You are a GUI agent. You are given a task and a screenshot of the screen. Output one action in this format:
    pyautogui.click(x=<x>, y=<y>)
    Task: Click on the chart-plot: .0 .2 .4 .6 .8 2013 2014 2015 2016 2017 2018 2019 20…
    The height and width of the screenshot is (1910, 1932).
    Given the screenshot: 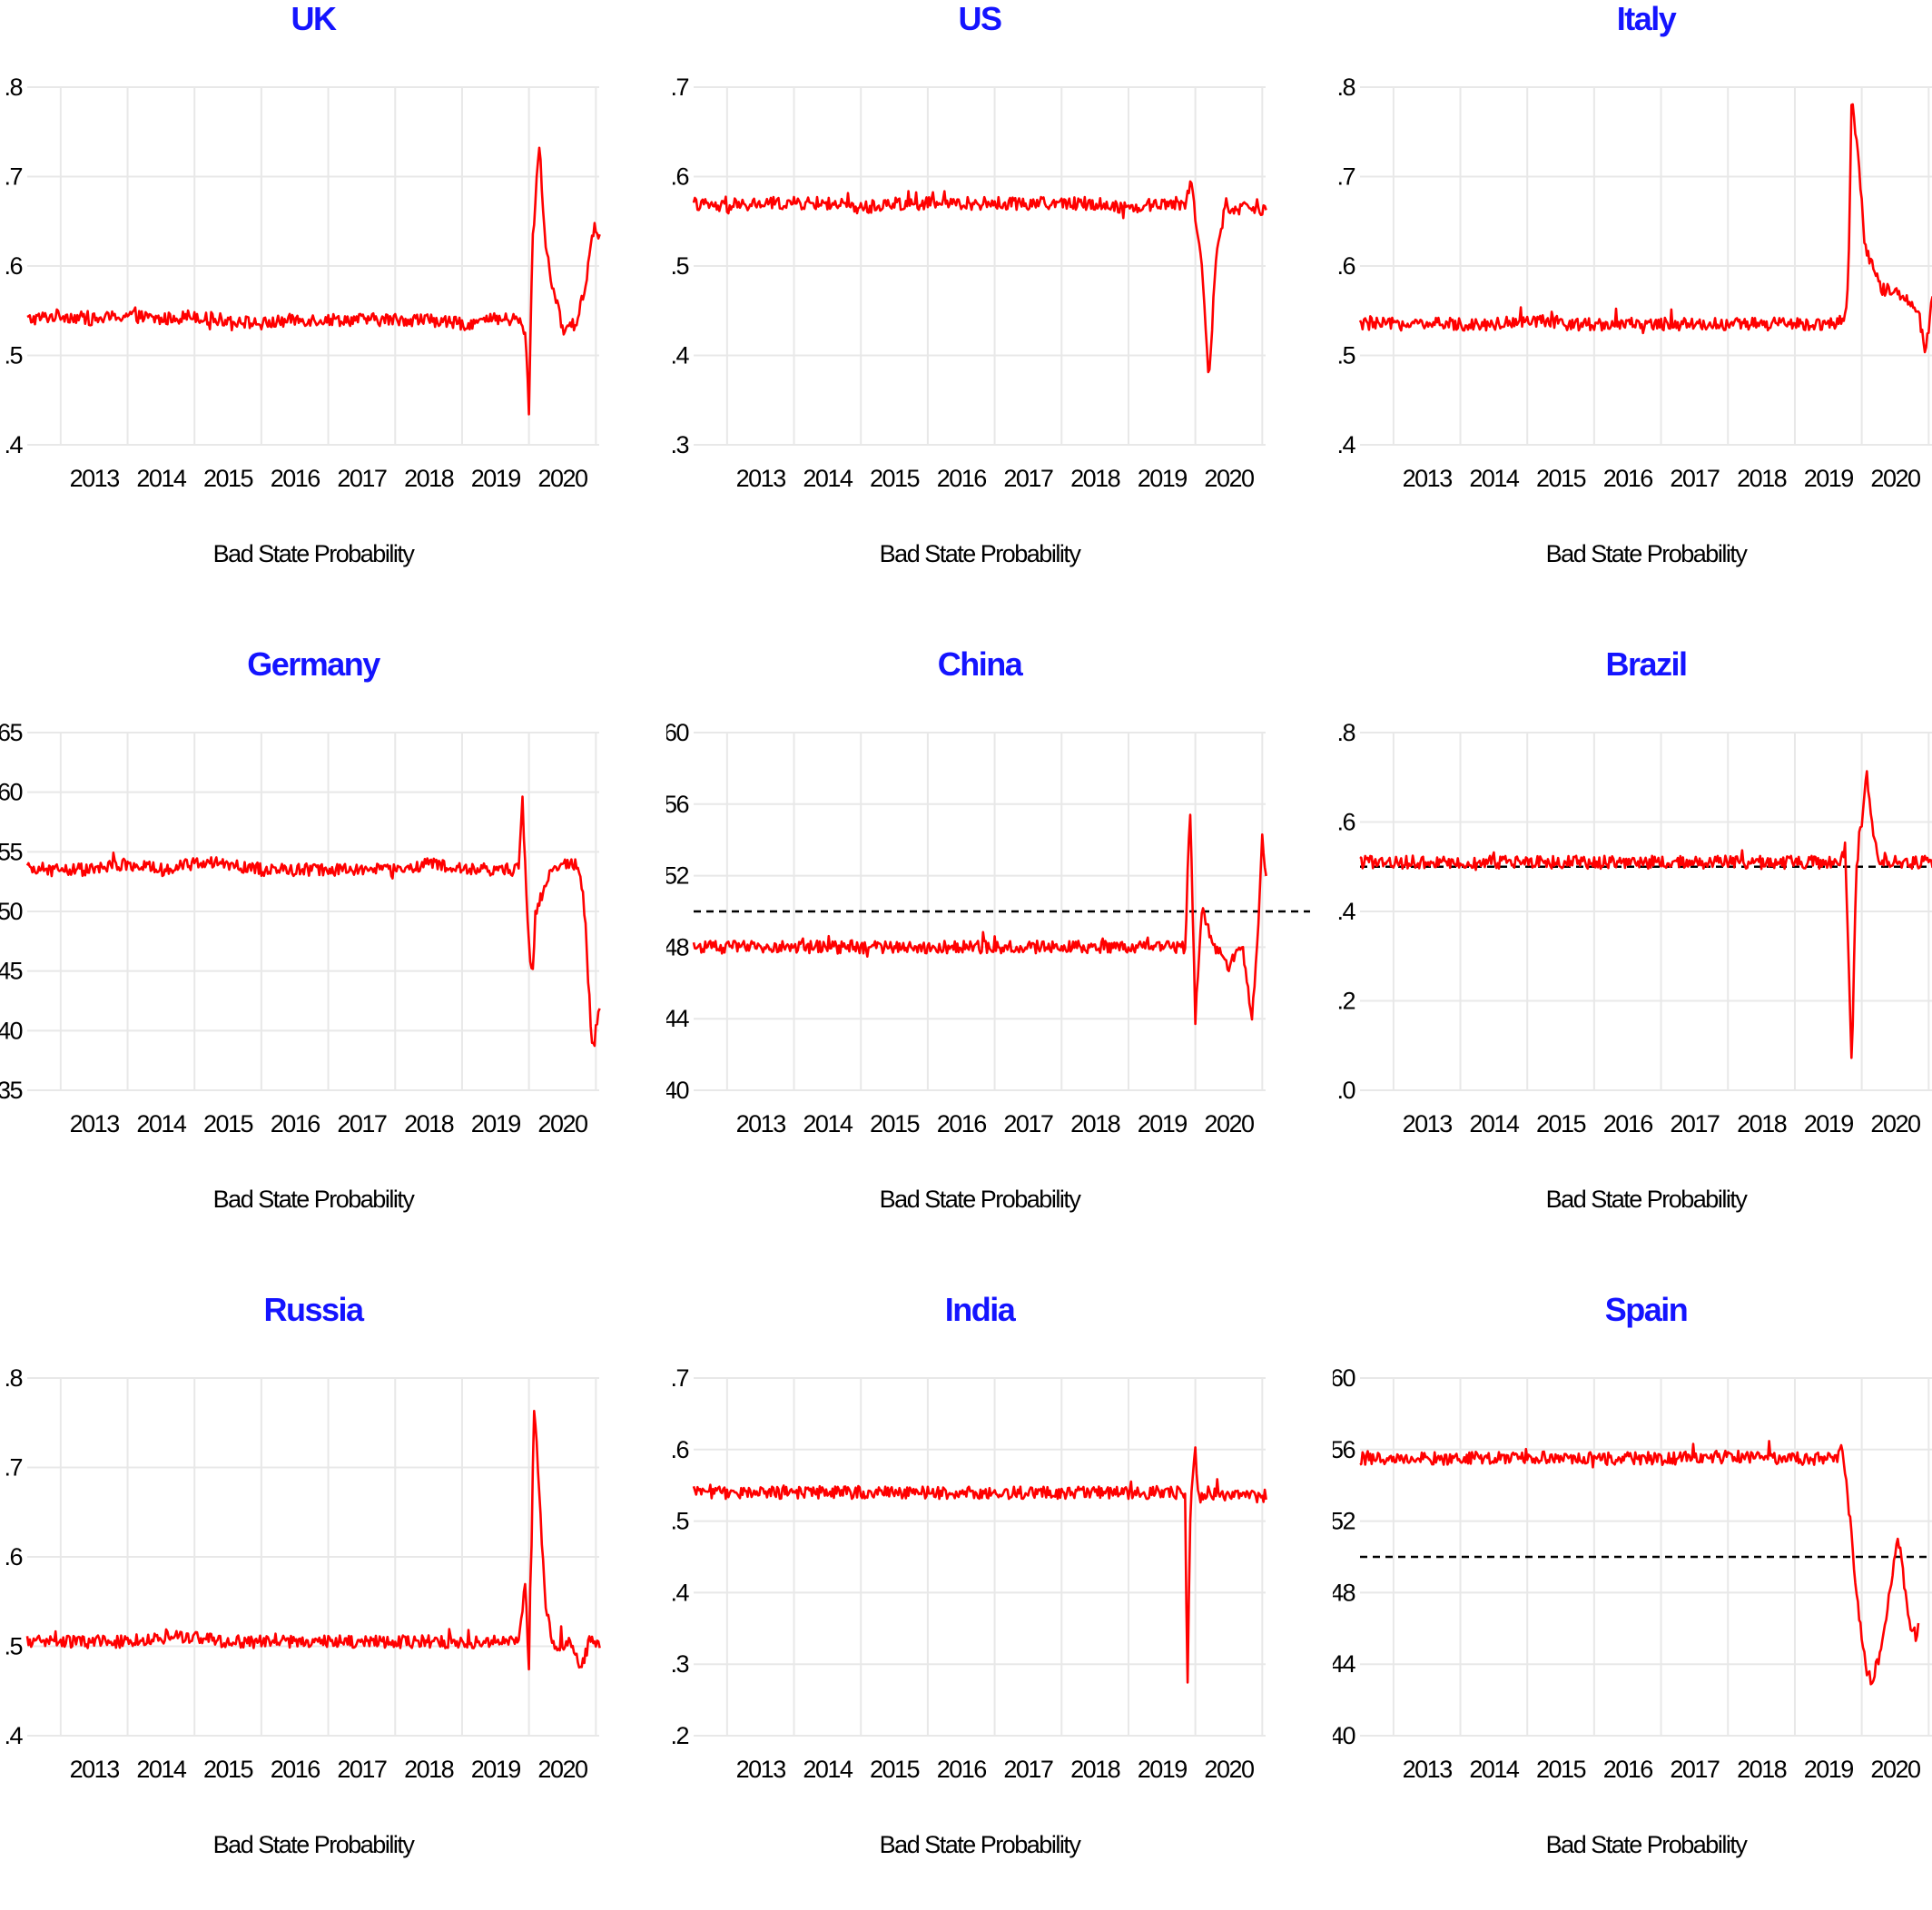 What is the action you would take?
    pyautogui.click(x=1634, y=966)
    